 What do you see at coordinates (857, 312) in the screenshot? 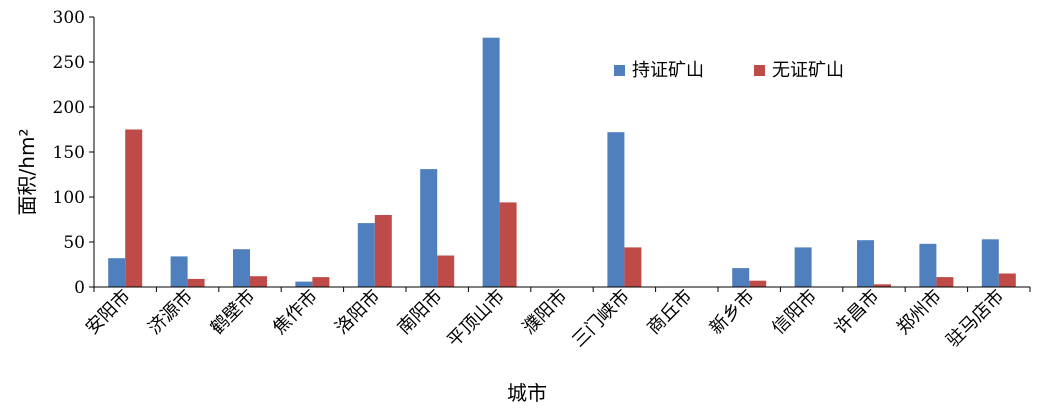
I see `x-category-label: 许昌市` at bounding box center [857, 312].